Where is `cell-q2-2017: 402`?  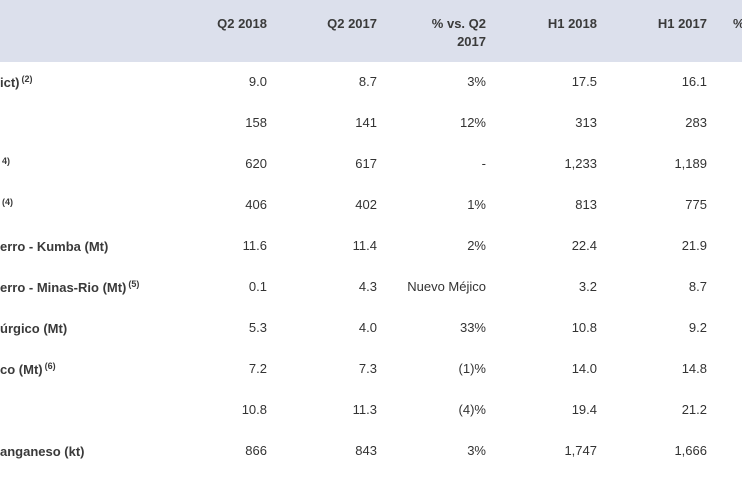
cell-q2-2017: 402 is located at coordinates (366, 204).